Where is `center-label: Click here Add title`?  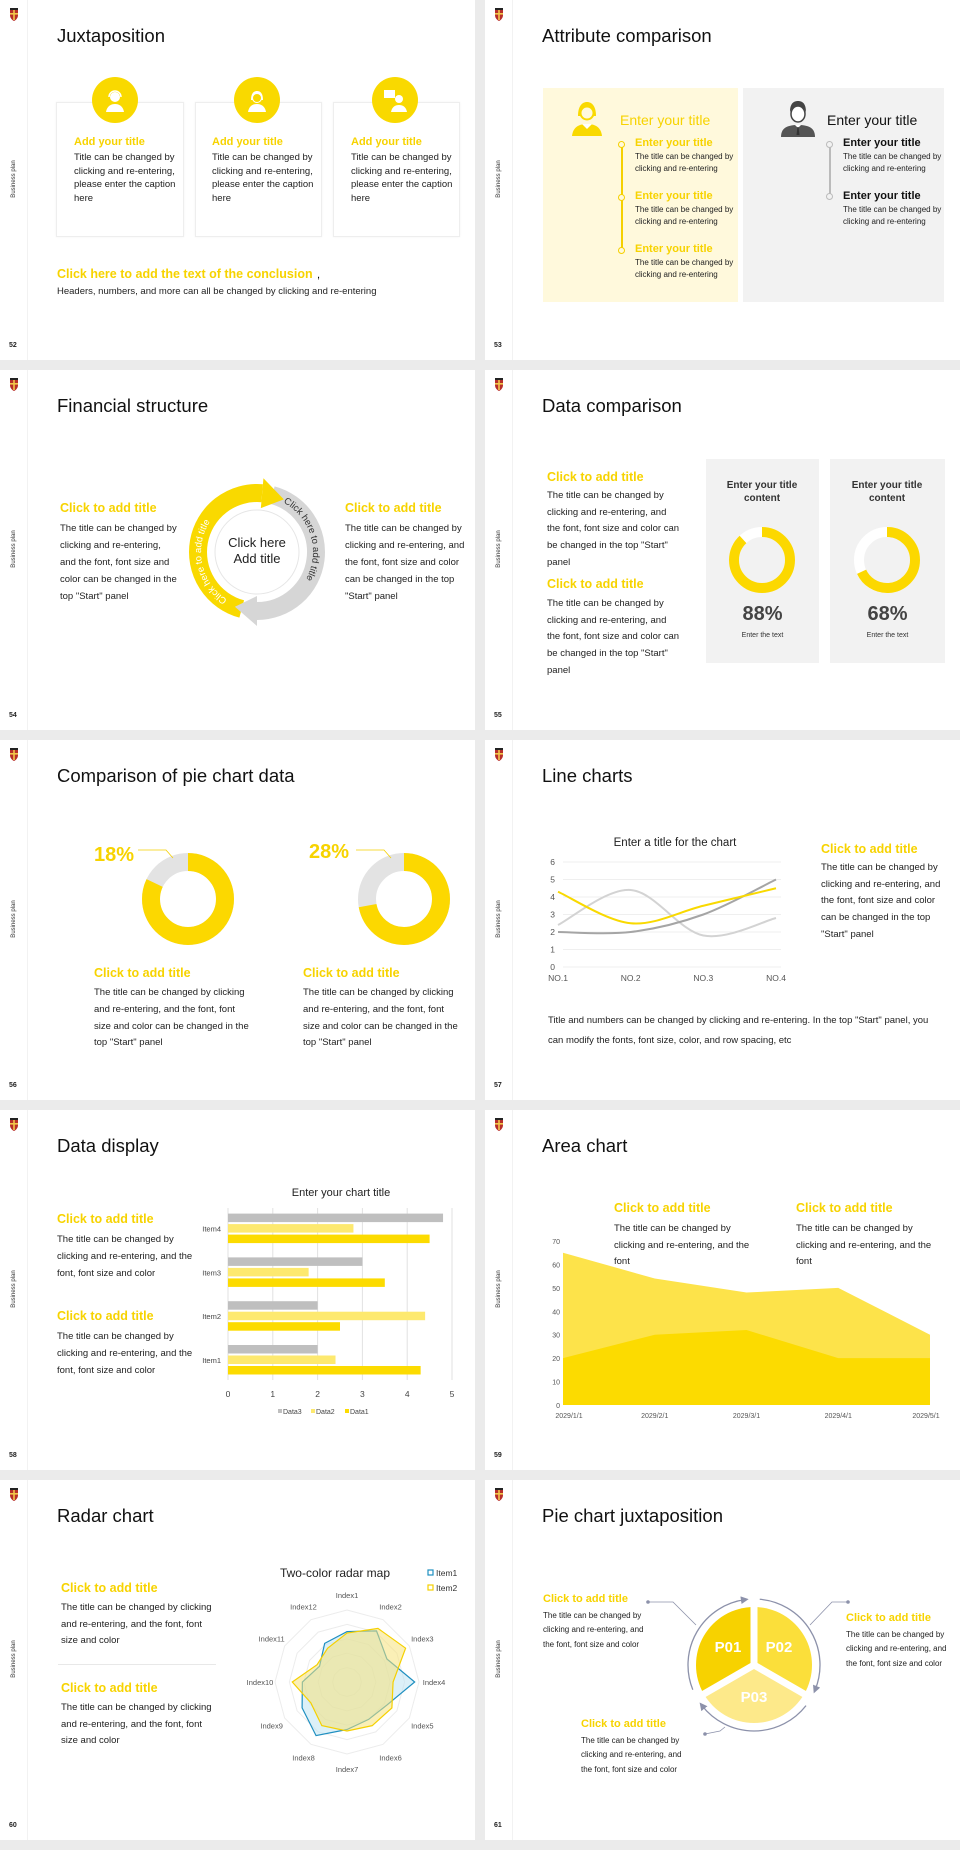 center-label: Click here Add title is located at coordinates (257, 551).